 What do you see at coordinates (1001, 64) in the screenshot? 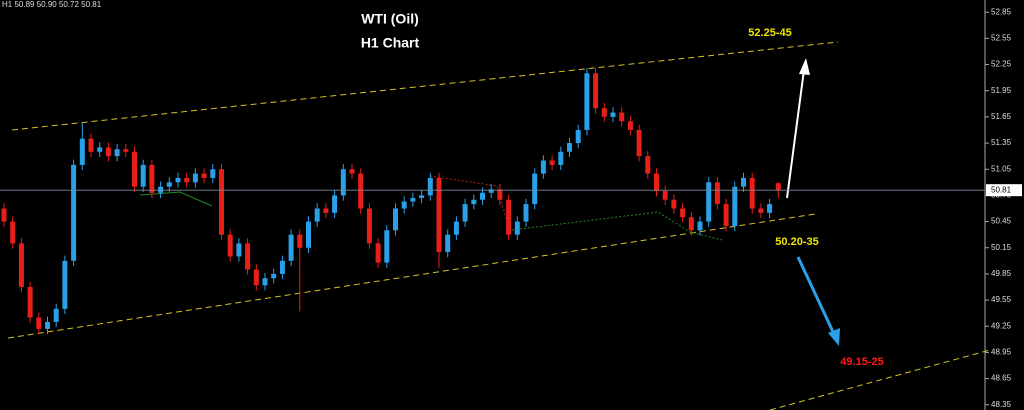
I see `y-tick-label: 52.25` at bounding box center [1001, 64].